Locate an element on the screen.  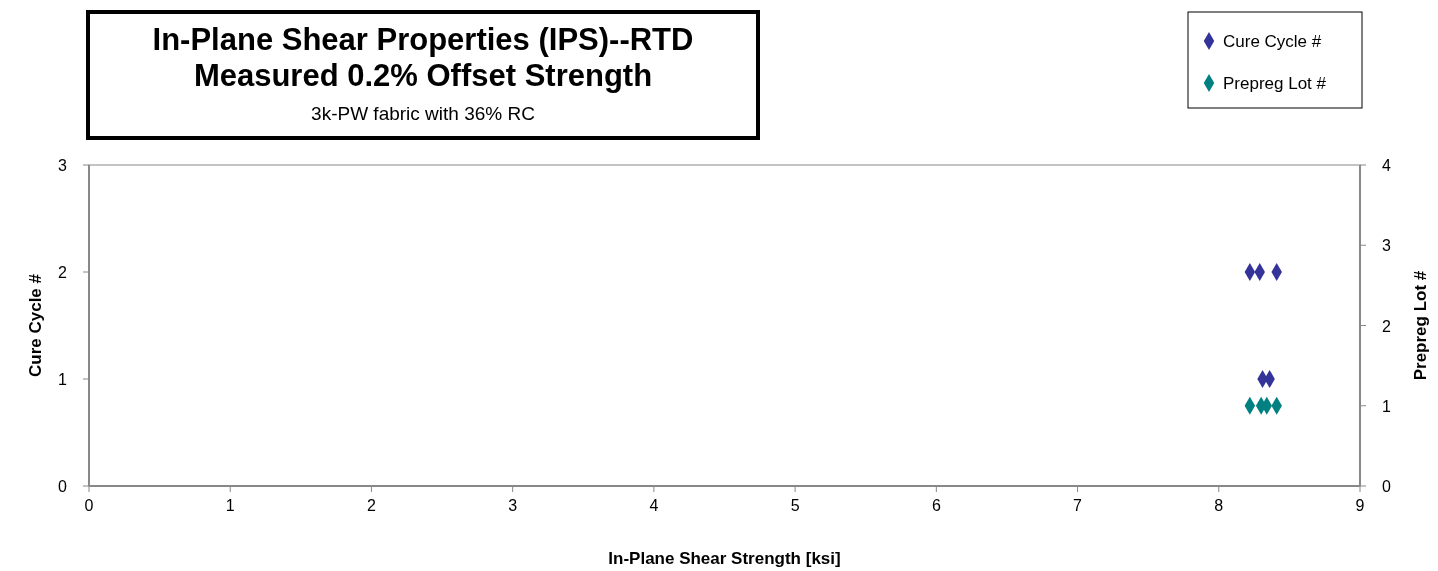
y2-tick-label: 4 is located at coordinates (1386, 165).